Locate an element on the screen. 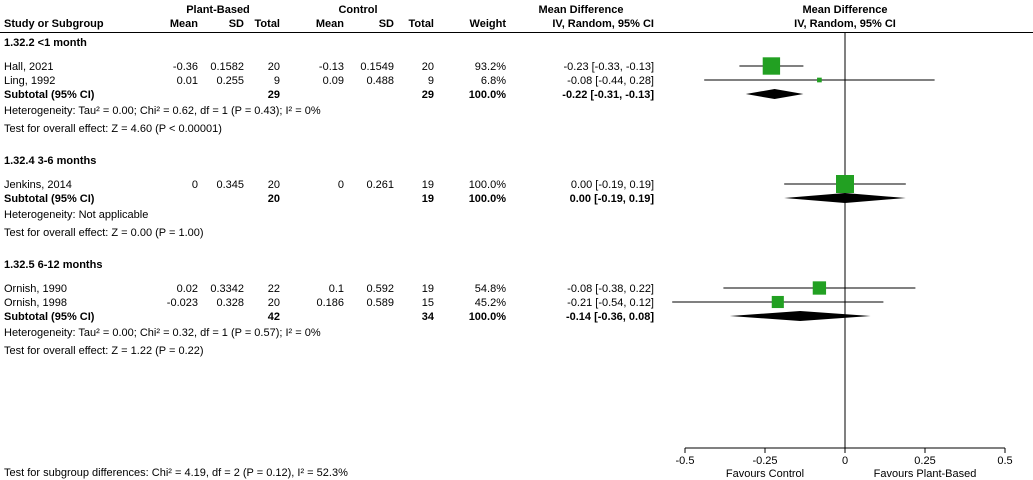 This screenshot has height=480, width=1033. cell-mean1: -0.36 is located at coordinates (185, 67).